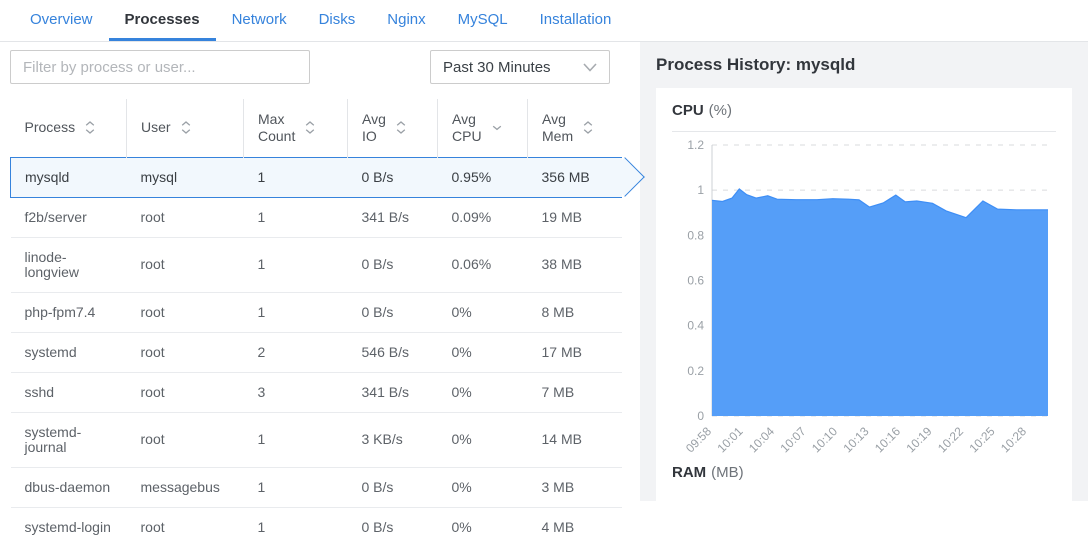 This screenshot has width=1088, height=547. Describe the element at coordinates (700, 416) in the screenshot. I see `svg-text: 0` at that location.